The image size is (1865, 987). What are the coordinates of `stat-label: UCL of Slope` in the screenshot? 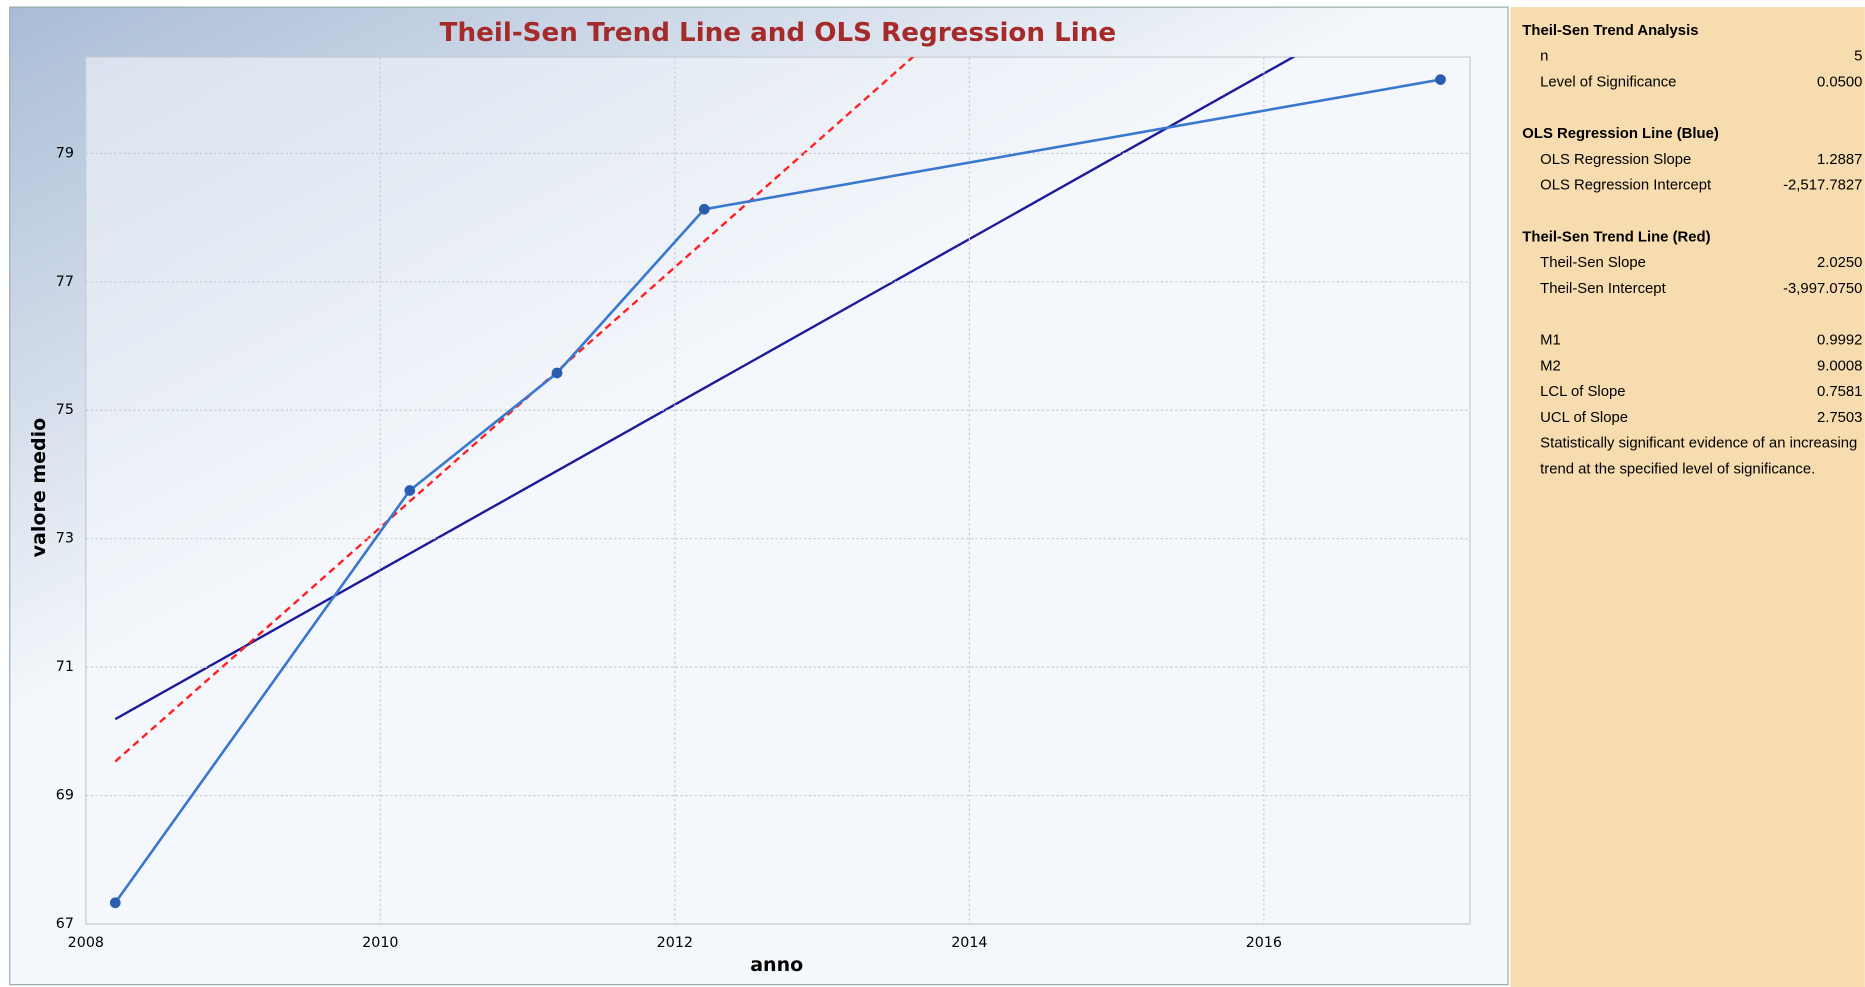 It's located at (1584, 418).